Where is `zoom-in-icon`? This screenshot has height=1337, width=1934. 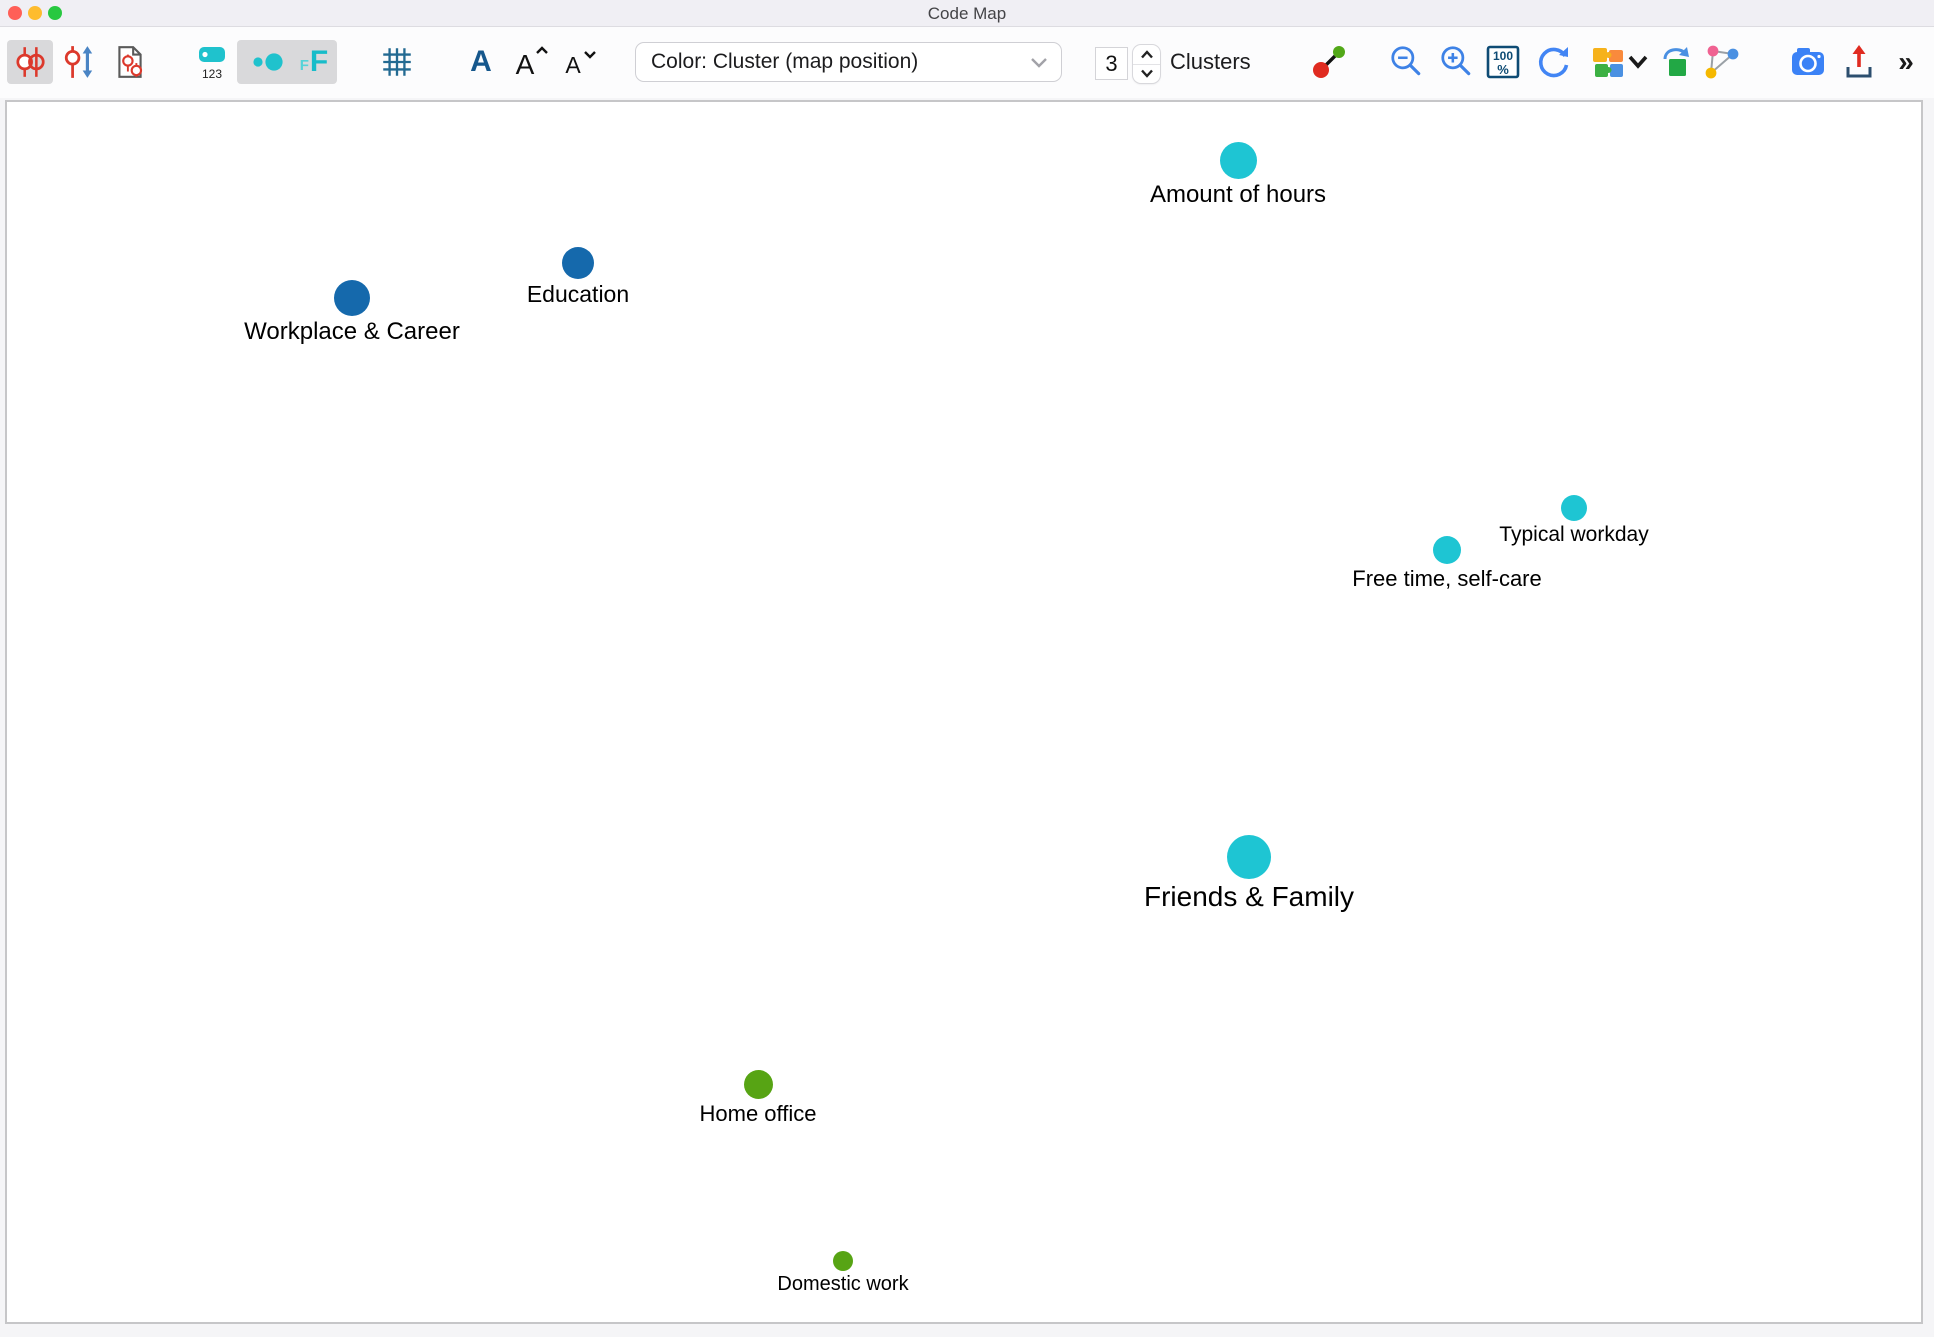
zoom-in-icon is located at coordinates (1456, 61).